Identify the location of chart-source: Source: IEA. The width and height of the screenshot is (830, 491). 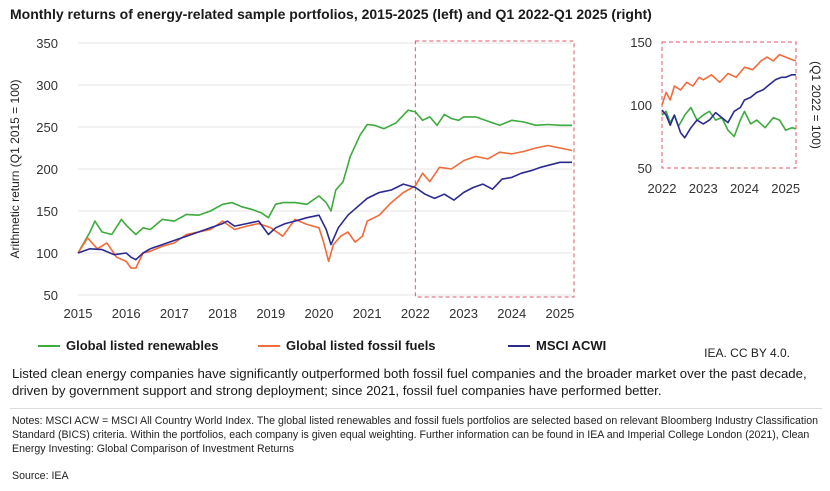
(40, 476).